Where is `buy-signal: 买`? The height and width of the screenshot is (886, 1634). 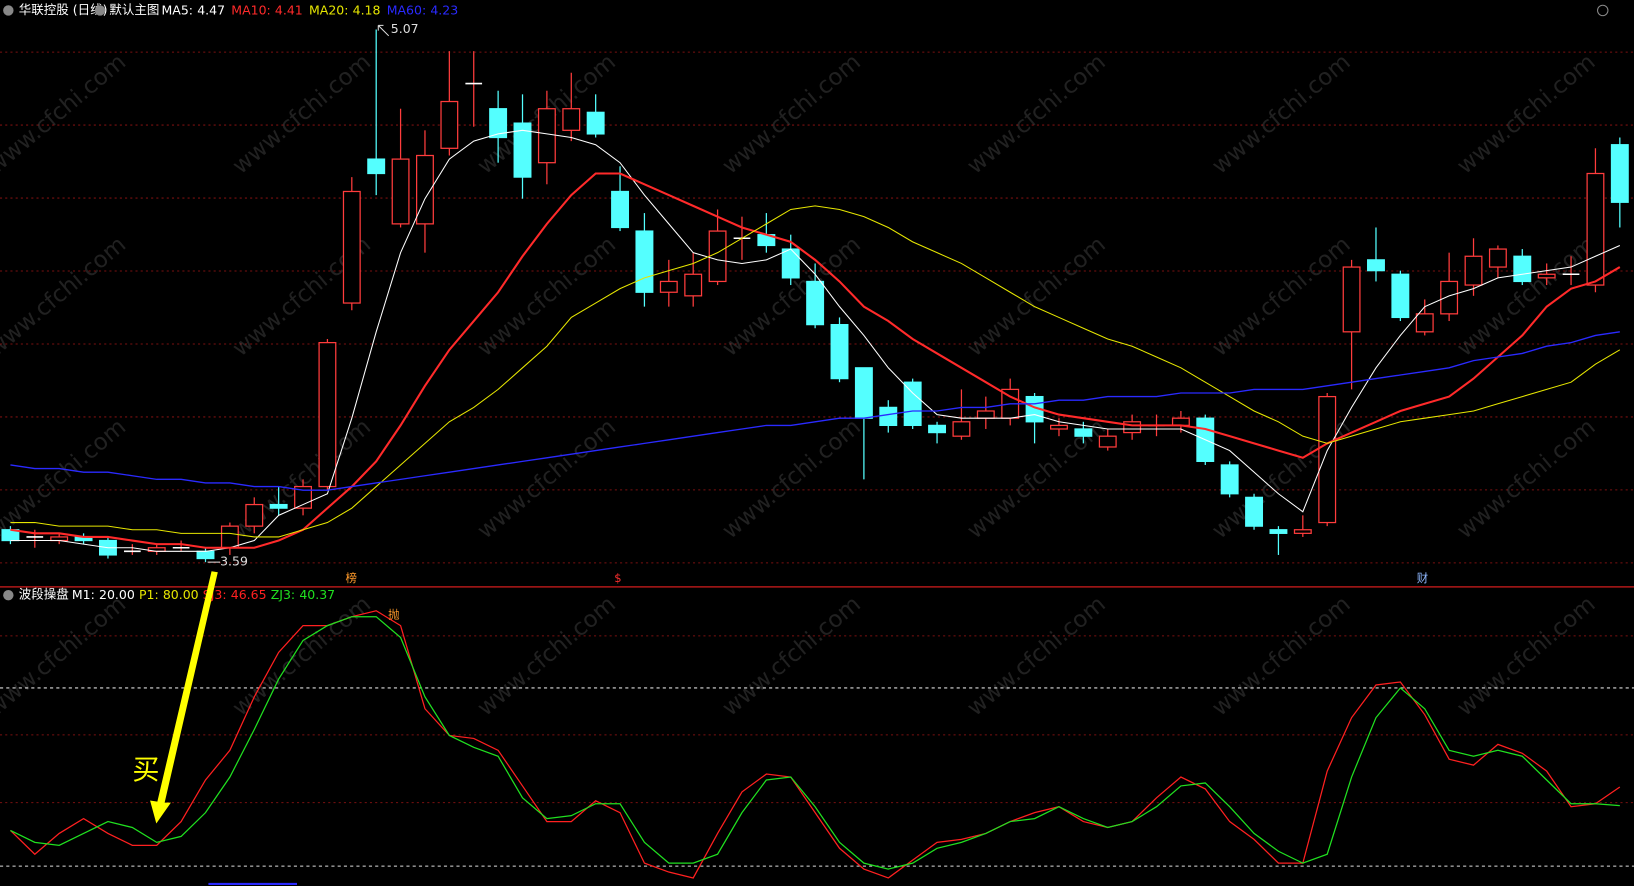 buy-signal: 买 is located at coordinates (145, 770).